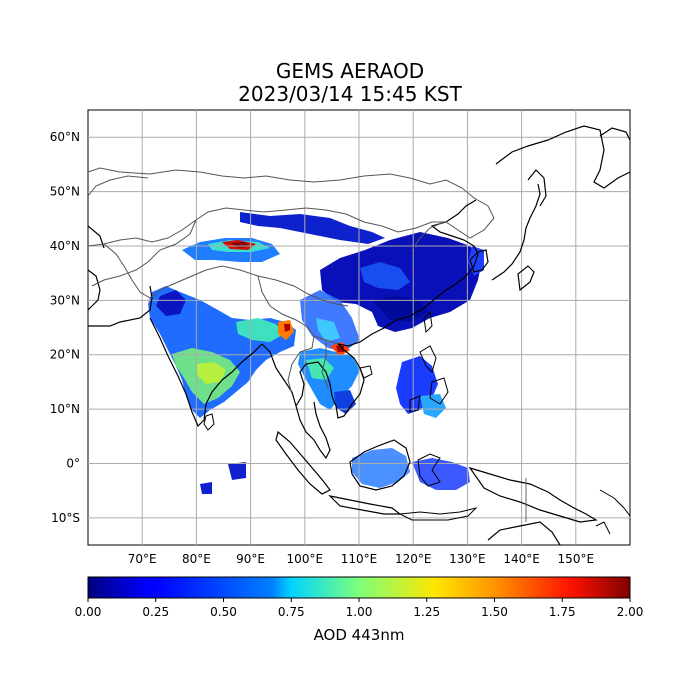  Describe the element at coordinates (65, 137) in the screenshot. I see `lat-tick-label: 60°N` at that location.